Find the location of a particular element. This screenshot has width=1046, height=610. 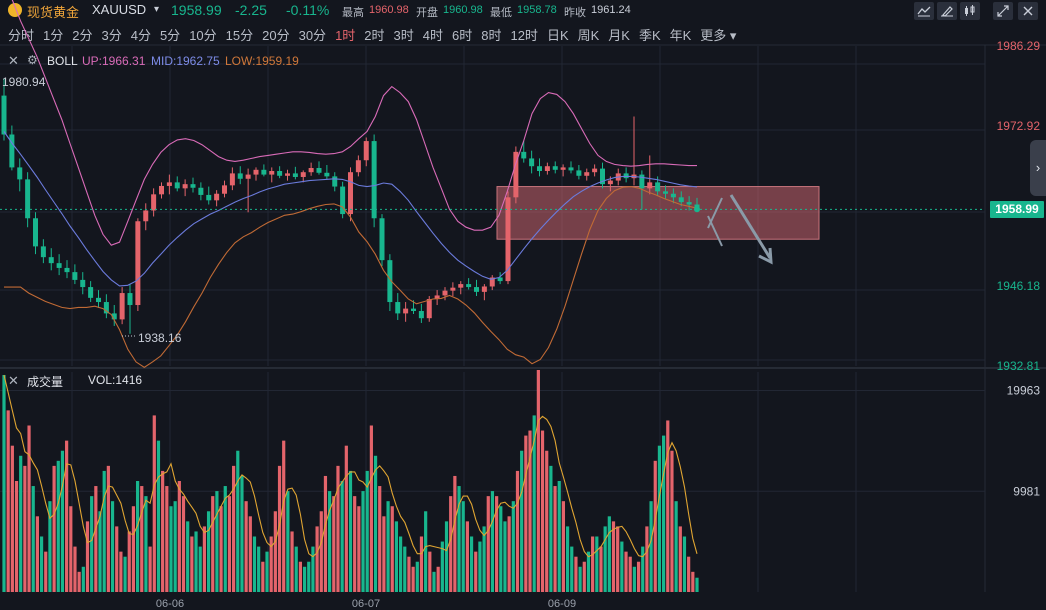

period-tab-5: 5分 is located at coordinates (170, 35).